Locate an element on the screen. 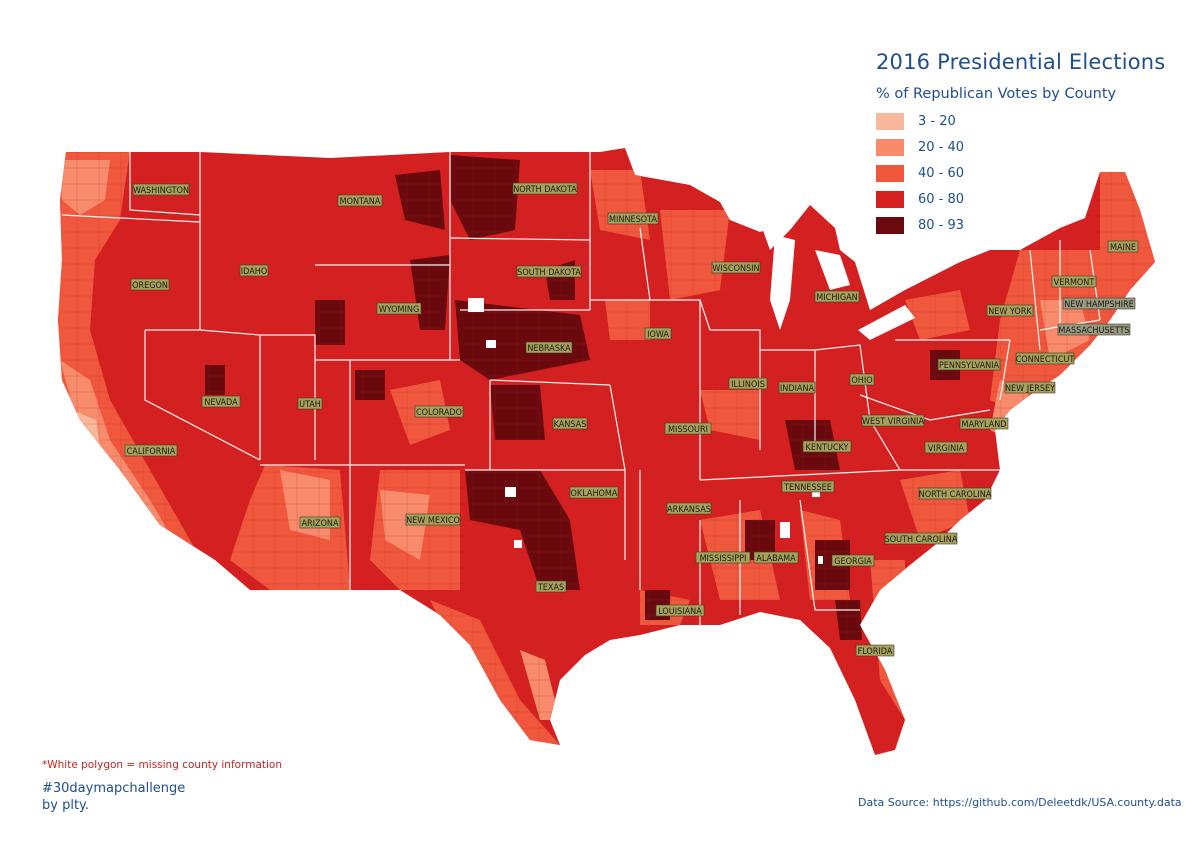 This screenshot has height=849, width=1200. state-label-illinois: ILLINOIS is located at coordinates (748, 383).